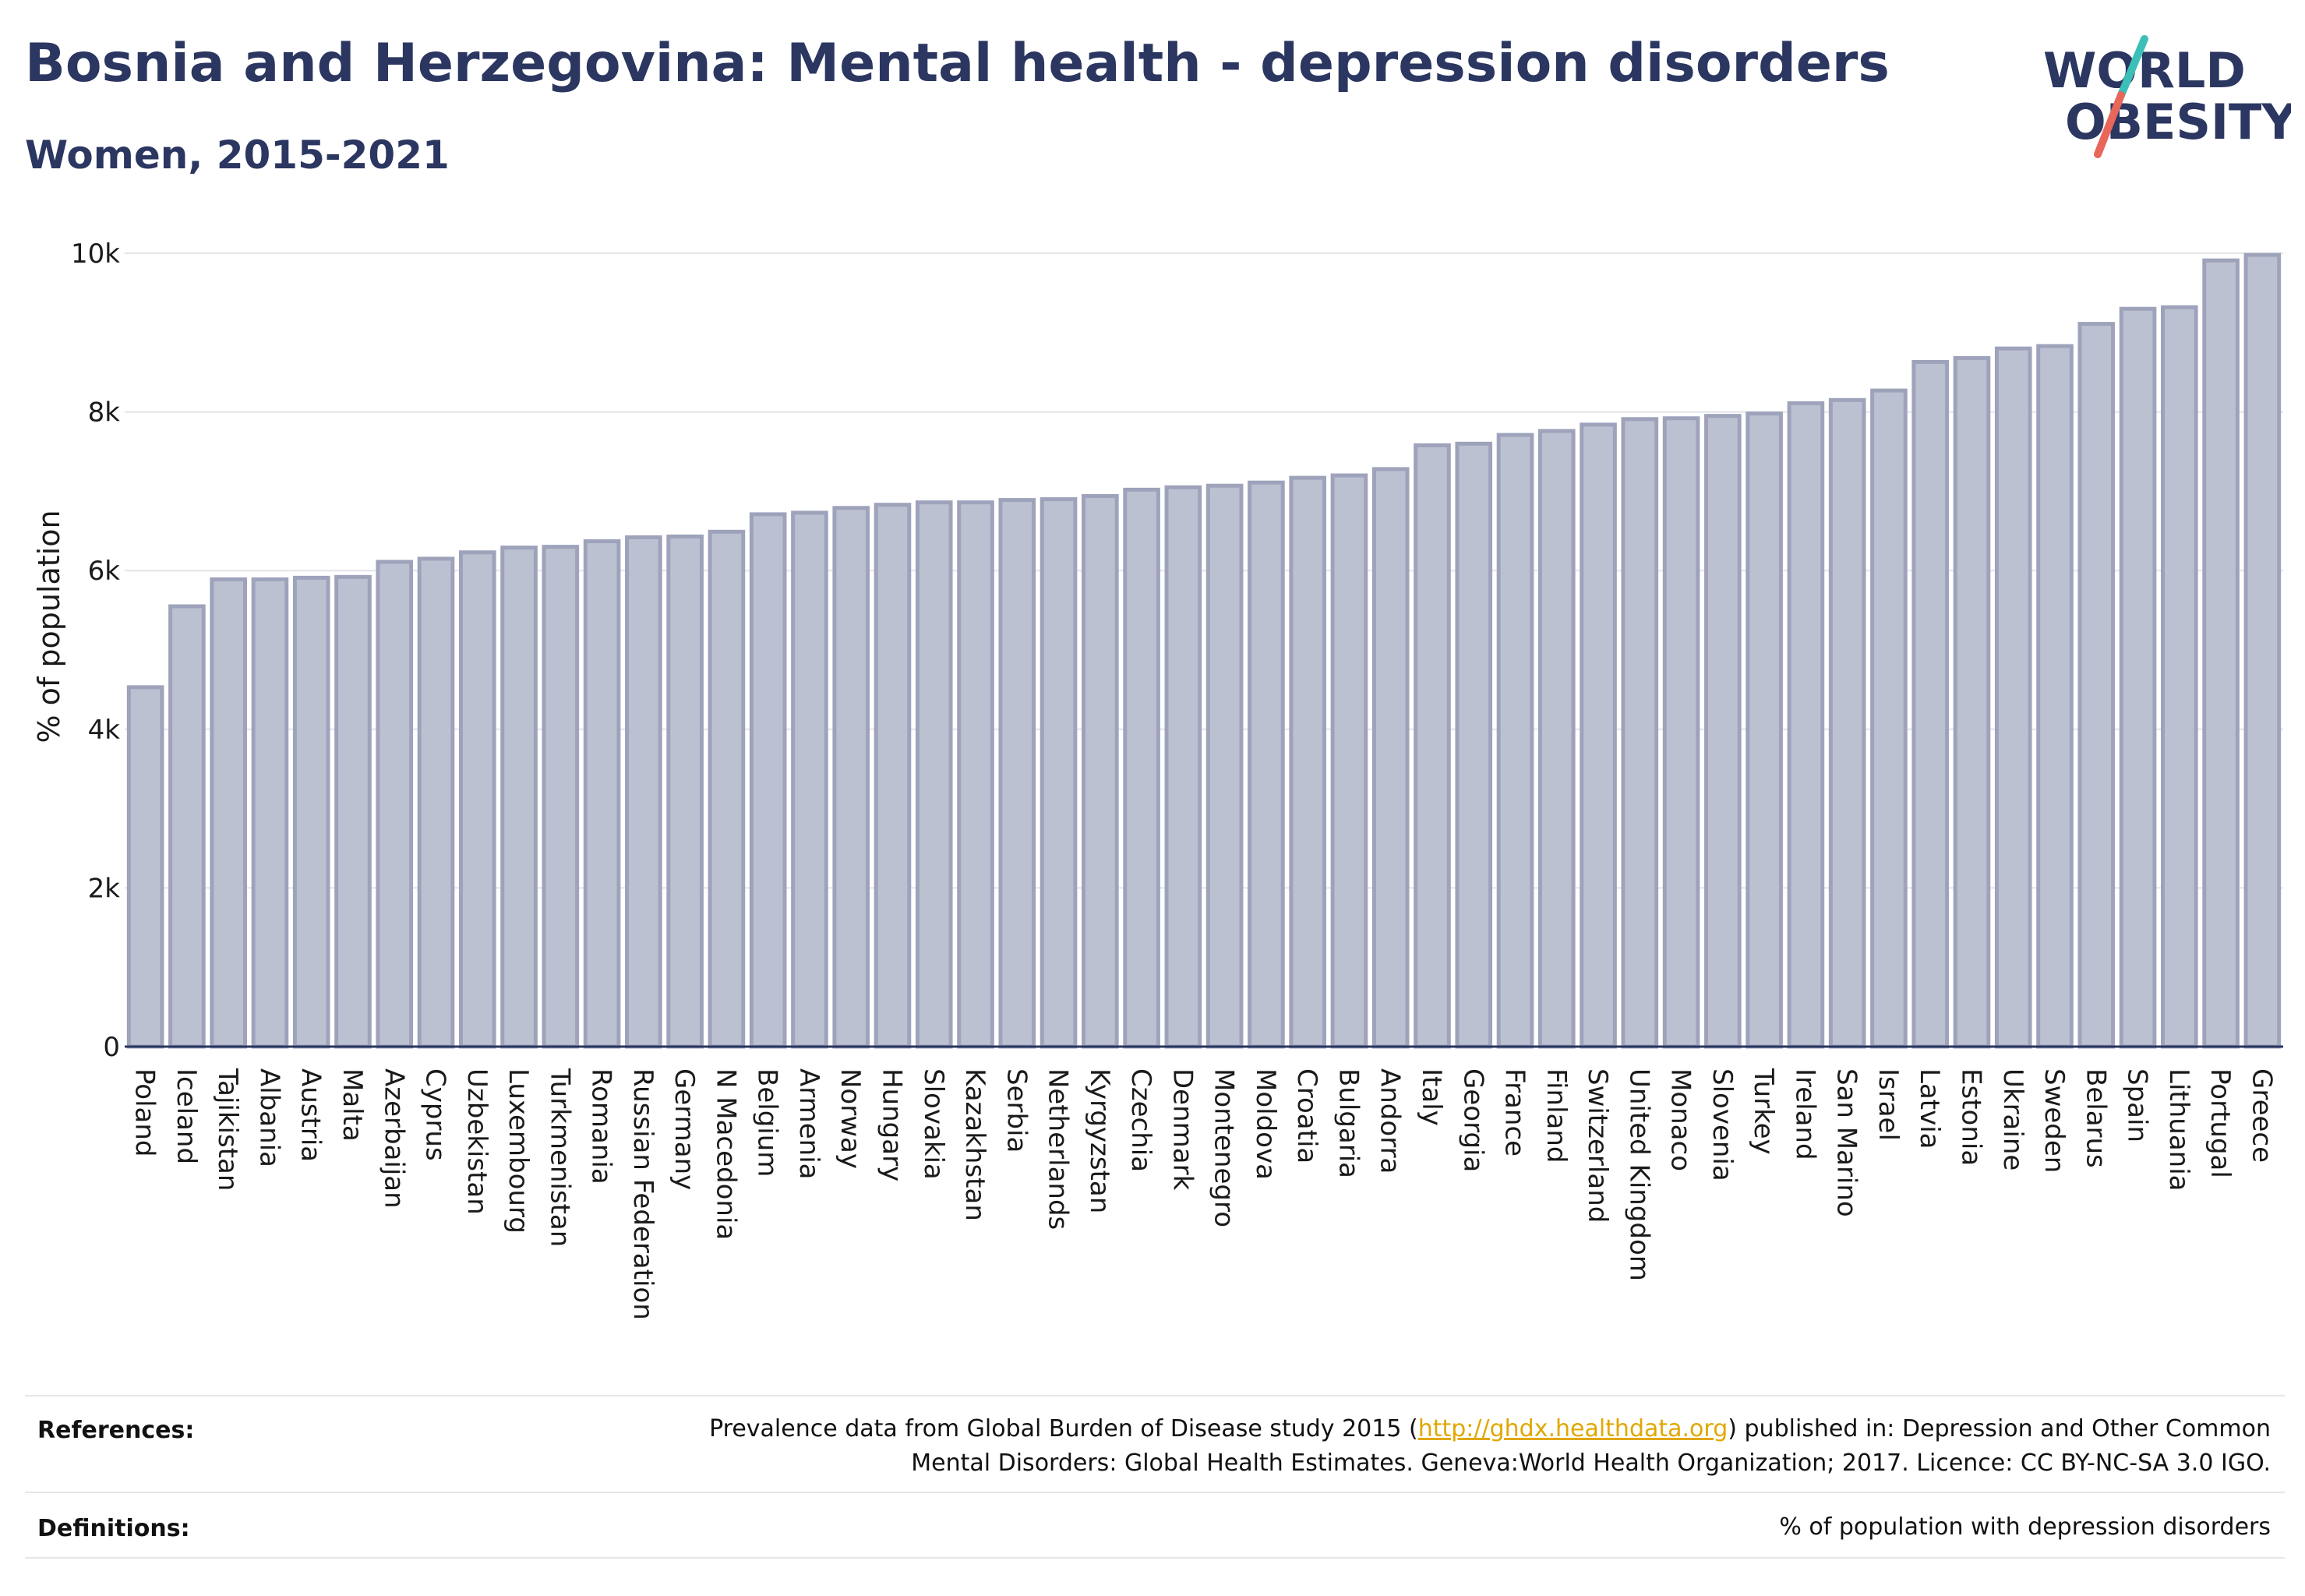 The width and height of the screenshot is (2305, 1596). What do you see at coordinates (2137, 1105) in the screenshot?
I see `x-tick-label: Spain` at bounding box center [2137, 1105].